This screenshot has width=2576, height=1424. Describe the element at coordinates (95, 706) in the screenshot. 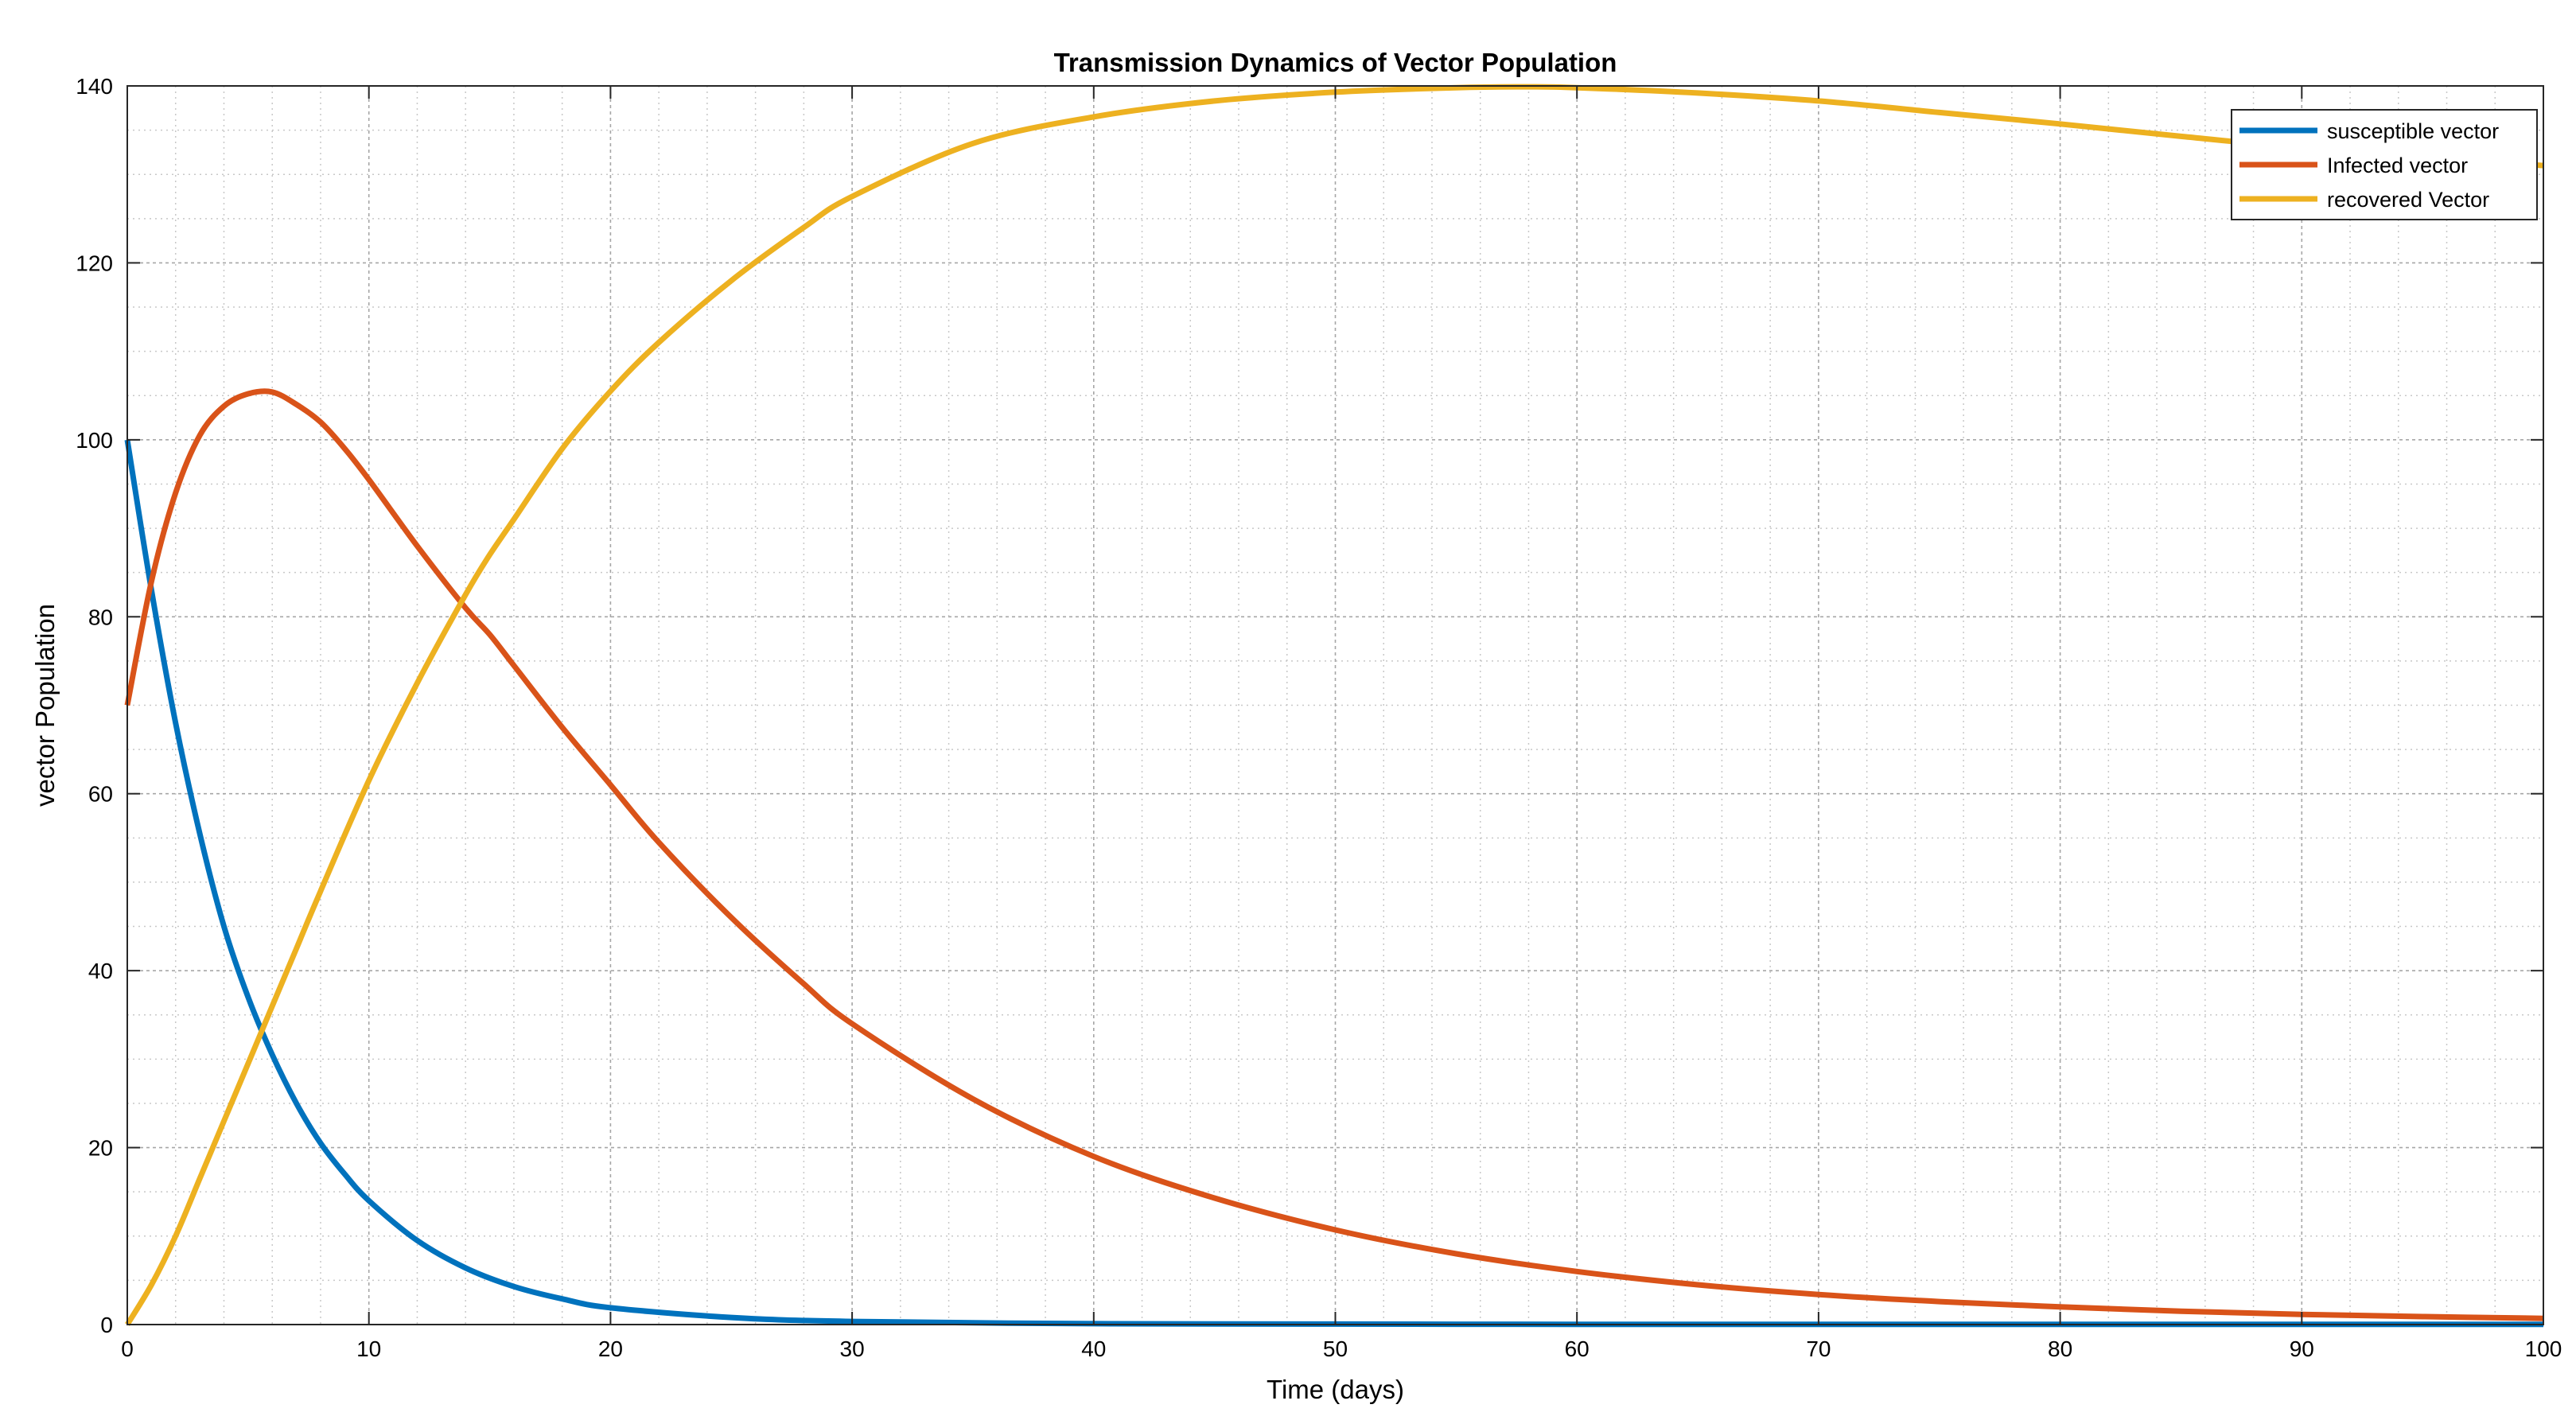

I see `y-tick-labels: 0 20 40 60 80 100 120 140` at that location.